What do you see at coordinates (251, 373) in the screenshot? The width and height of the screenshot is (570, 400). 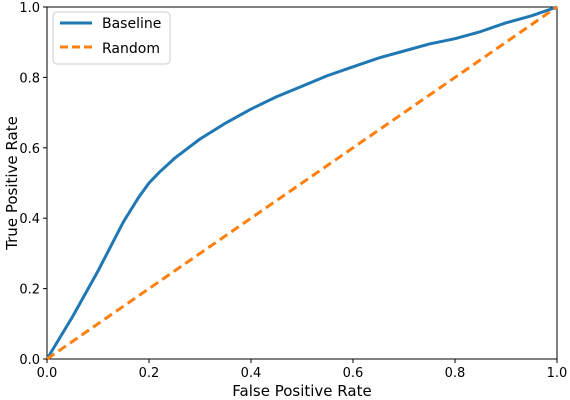 I see `x-tick-label: 0.4` at bounding box center [251, 373].